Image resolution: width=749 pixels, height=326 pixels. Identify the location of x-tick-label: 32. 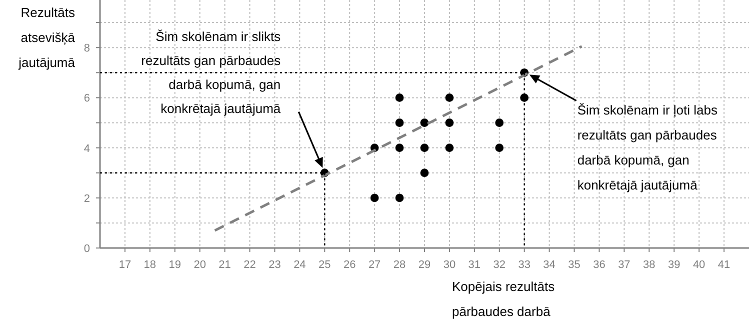
(499, 265).